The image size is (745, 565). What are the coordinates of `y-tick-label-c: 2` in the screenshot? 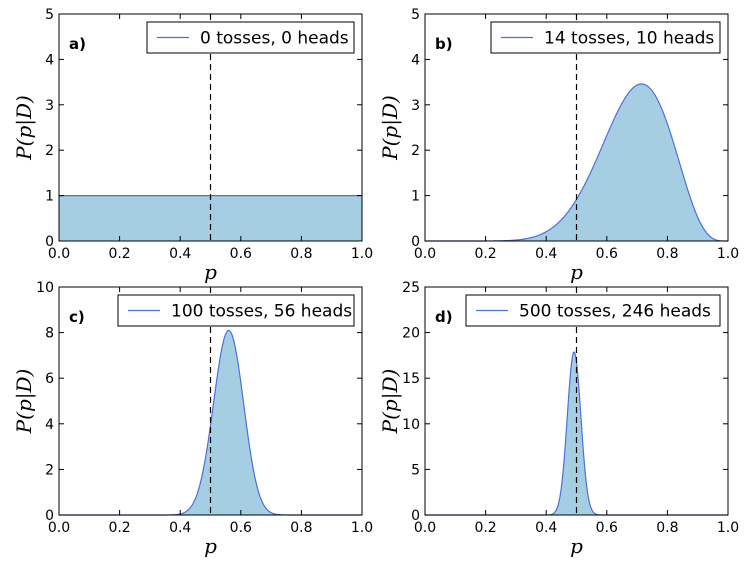 It's located at (49, 470).